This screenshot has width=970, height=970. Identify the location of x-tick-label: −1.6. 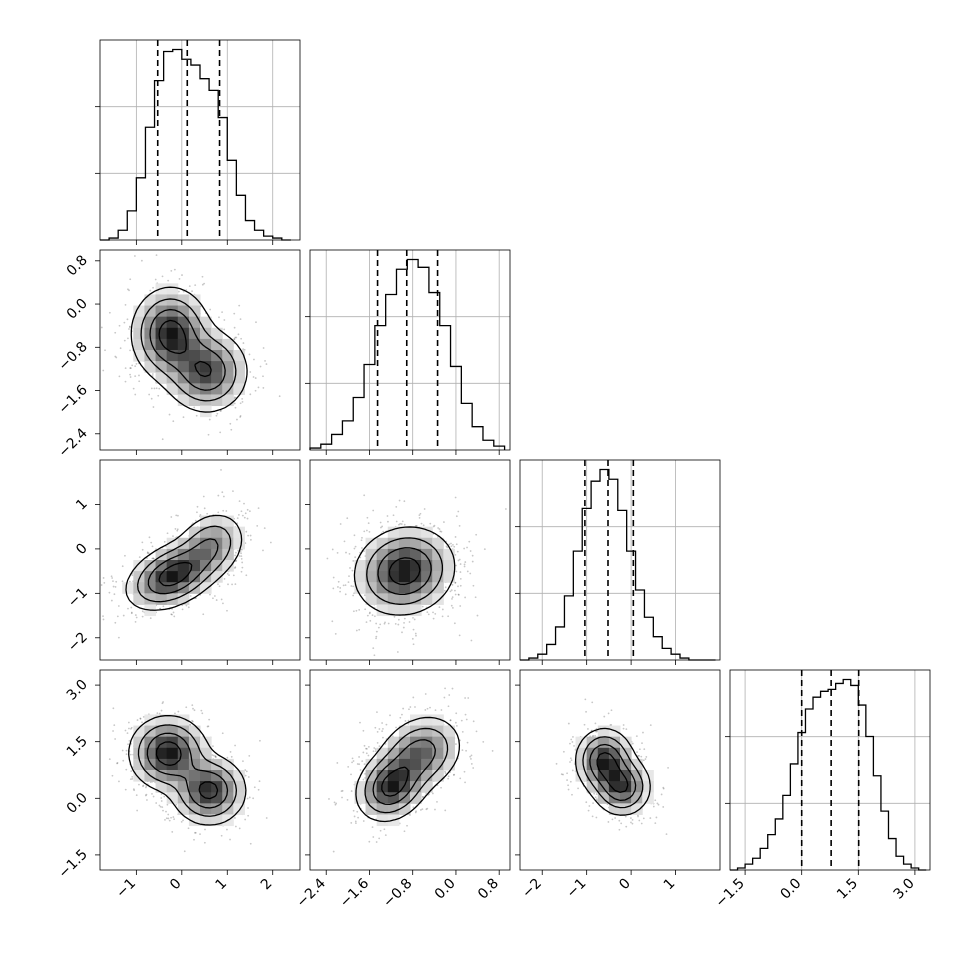
(354, 892).